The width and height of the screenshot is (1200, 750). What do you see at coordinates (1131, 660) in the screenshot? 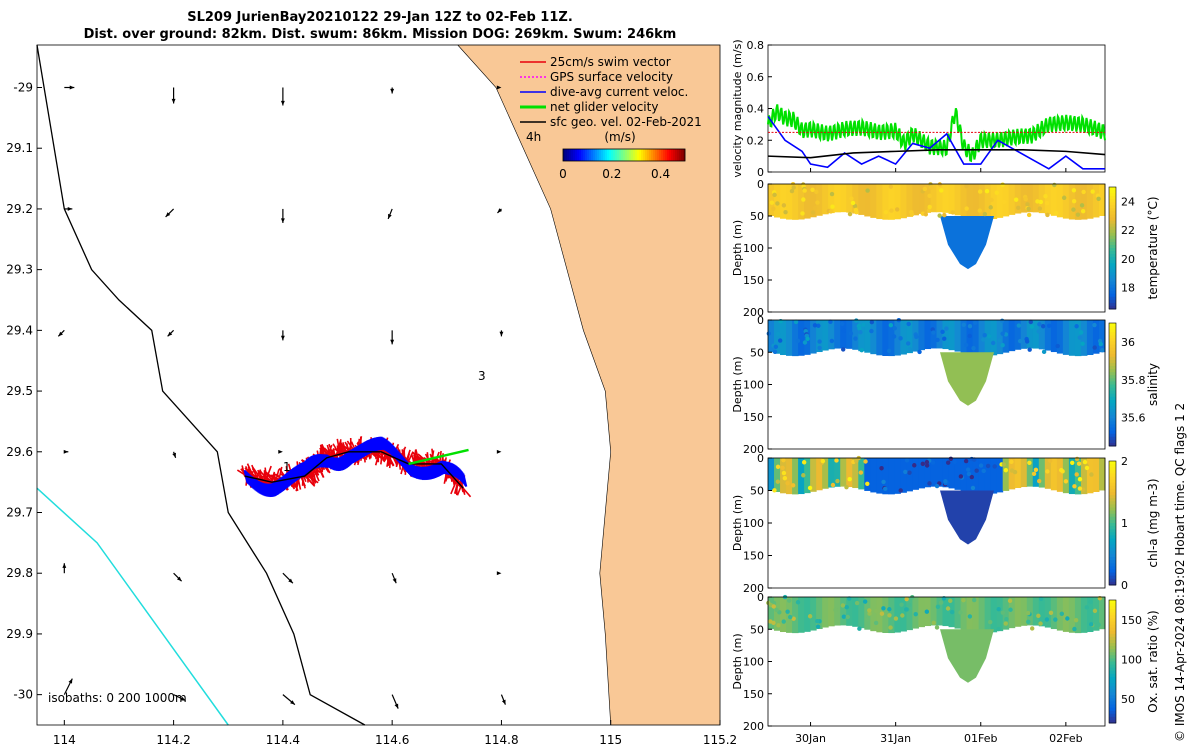
I see `section-colorbar-tick: 100` at bounding box center [1131, 660].